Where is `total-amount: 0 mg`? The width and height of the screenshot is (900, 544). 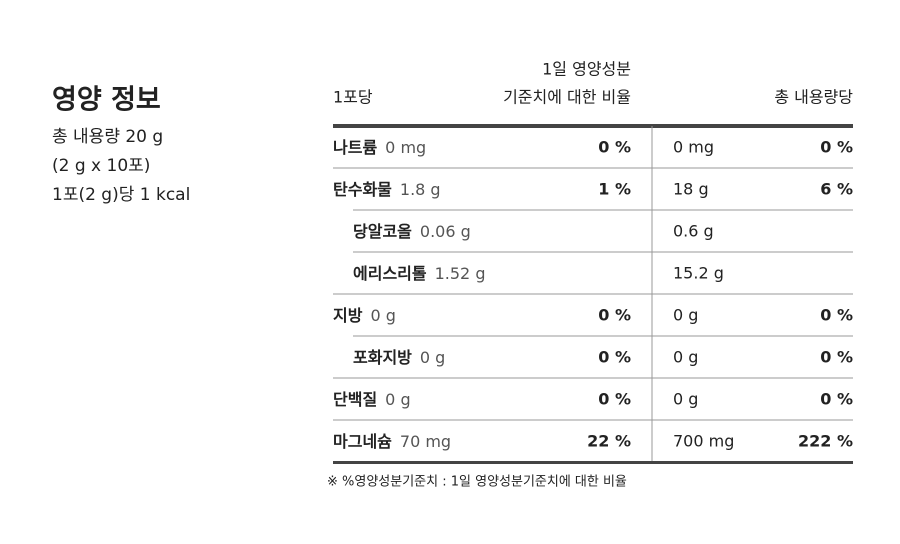
total-amount: 0 mg is located at coordinates (693, 147).